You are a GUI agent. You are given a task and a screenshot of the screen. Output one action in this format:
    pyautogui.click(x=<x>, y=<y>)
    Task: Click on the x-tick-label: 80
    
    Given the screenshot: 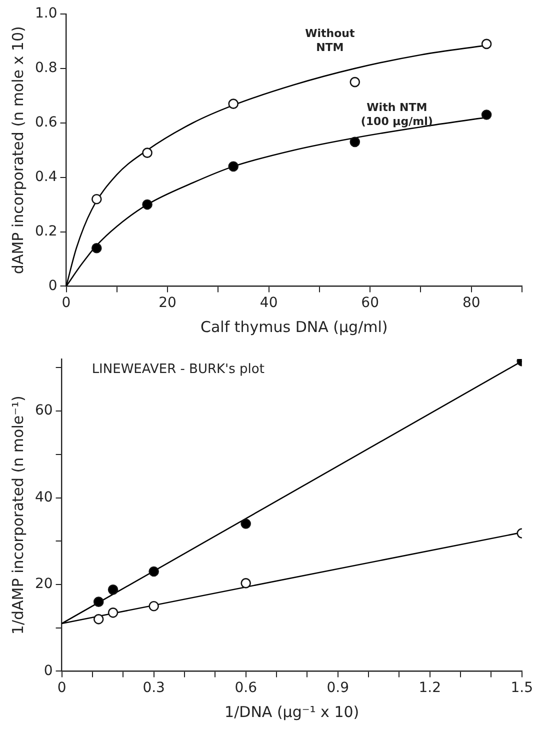 What is the action you would take?
    pyautogui.click(x=471, y=303)
    